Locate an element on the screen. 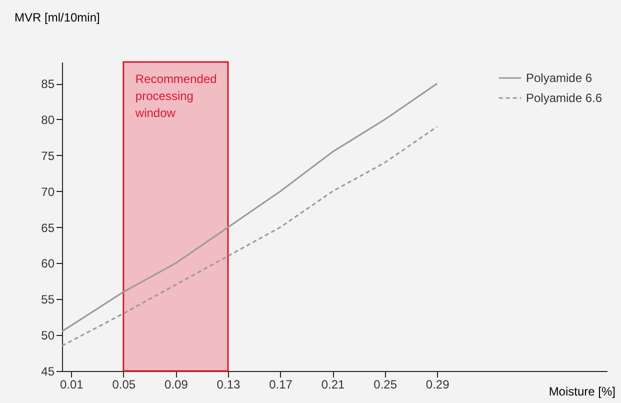 The width and height of the screenshot is (621, 403). y-tick-label: 50 is located at coordinates (48, 335).